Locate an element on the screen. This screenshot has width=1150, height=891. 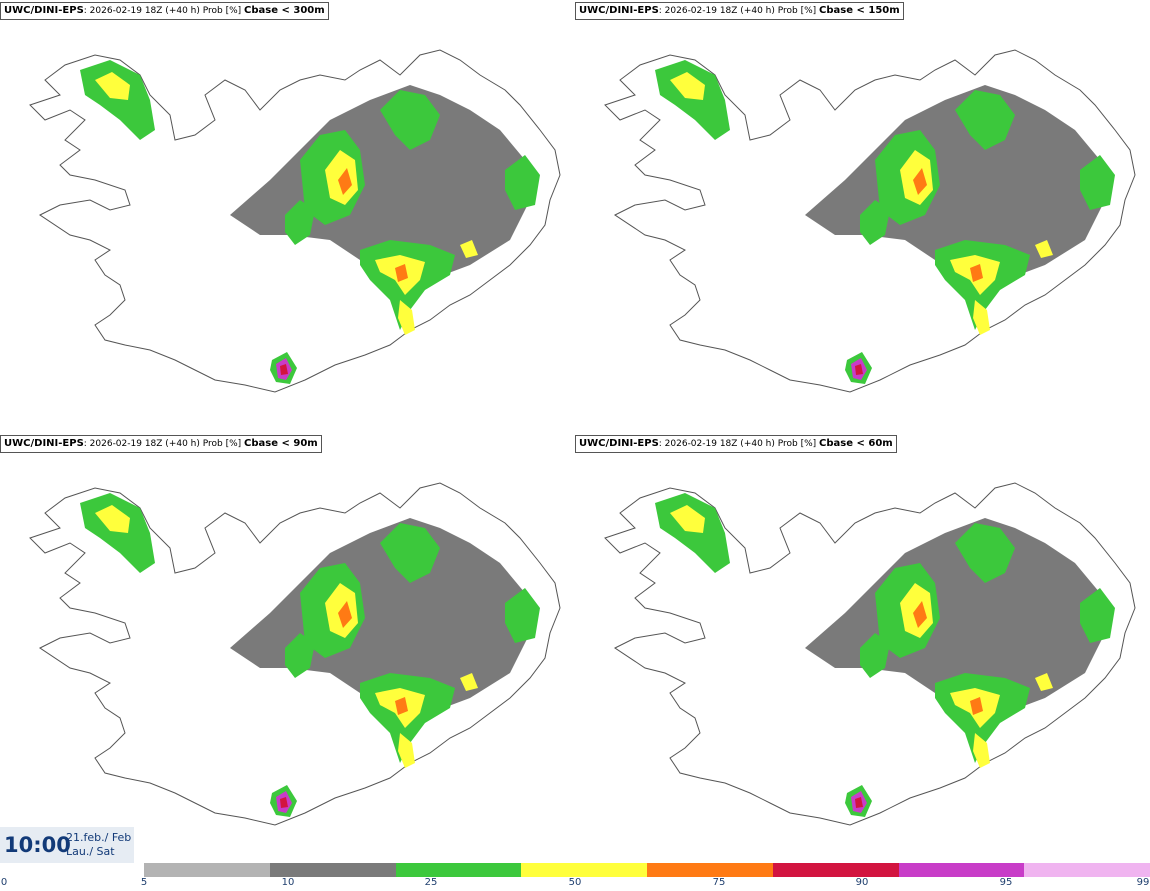
valid-time-box: 10:00 21.feb./ Feb Lau./ Sat is located at coordinates (67, 845).